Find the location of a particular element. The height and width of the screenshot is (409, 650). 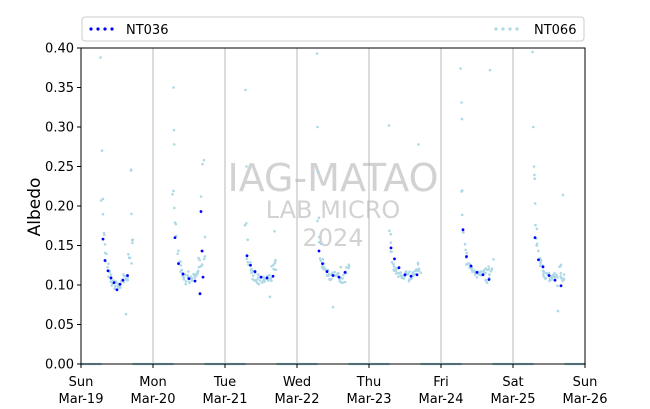

x-tick-day-label: Sun is located at coordinates (81, 382).